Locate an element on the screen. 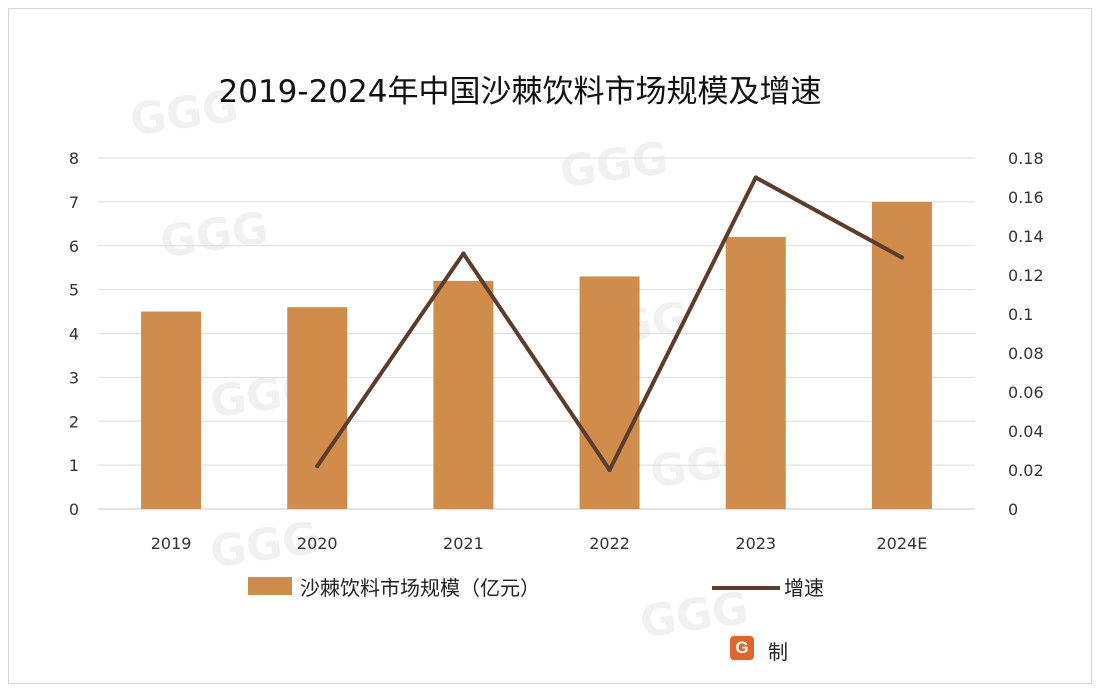  right-tick-label: 0.02 is located at coordinates (1026, 470).